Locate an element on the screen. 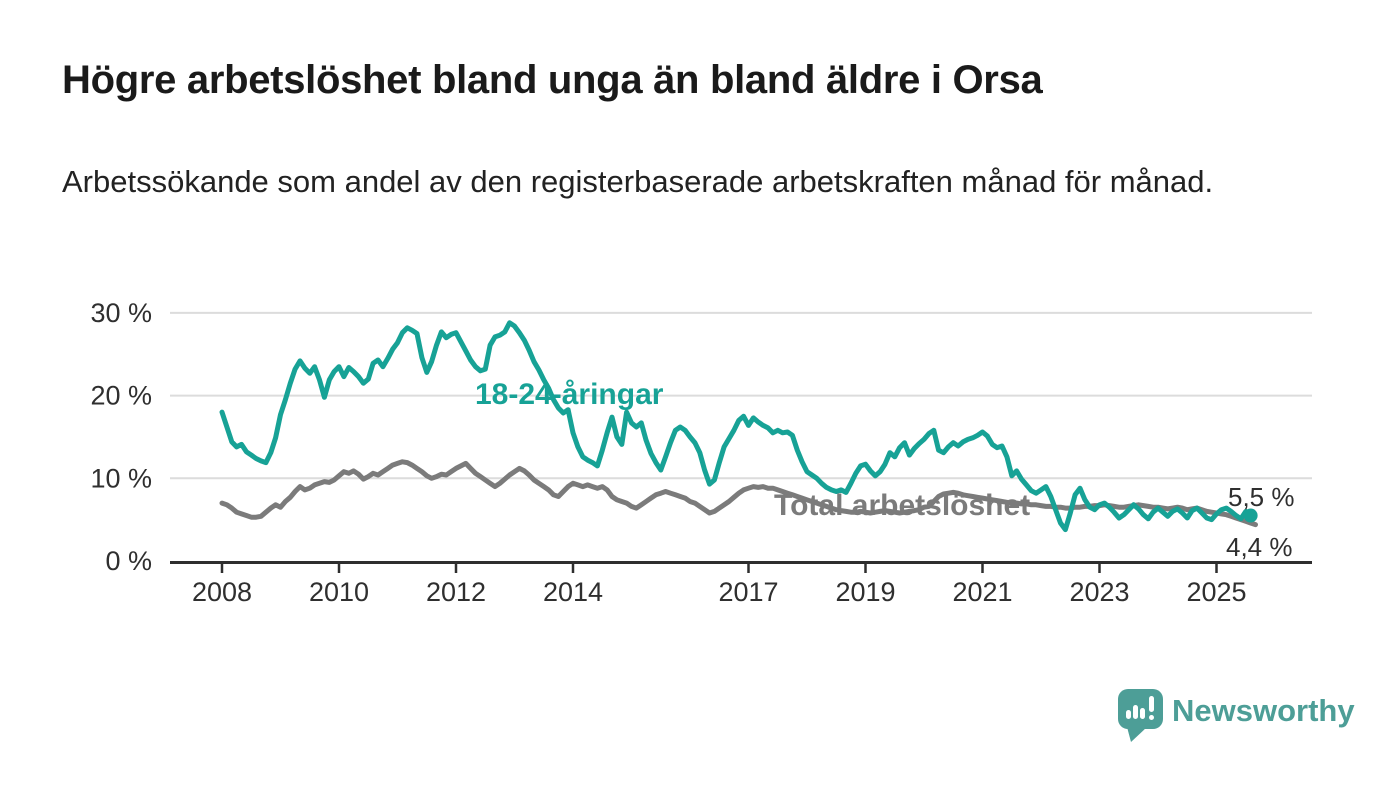  y-axis-tick-label: 10 % is located at coordinates (121, 478).